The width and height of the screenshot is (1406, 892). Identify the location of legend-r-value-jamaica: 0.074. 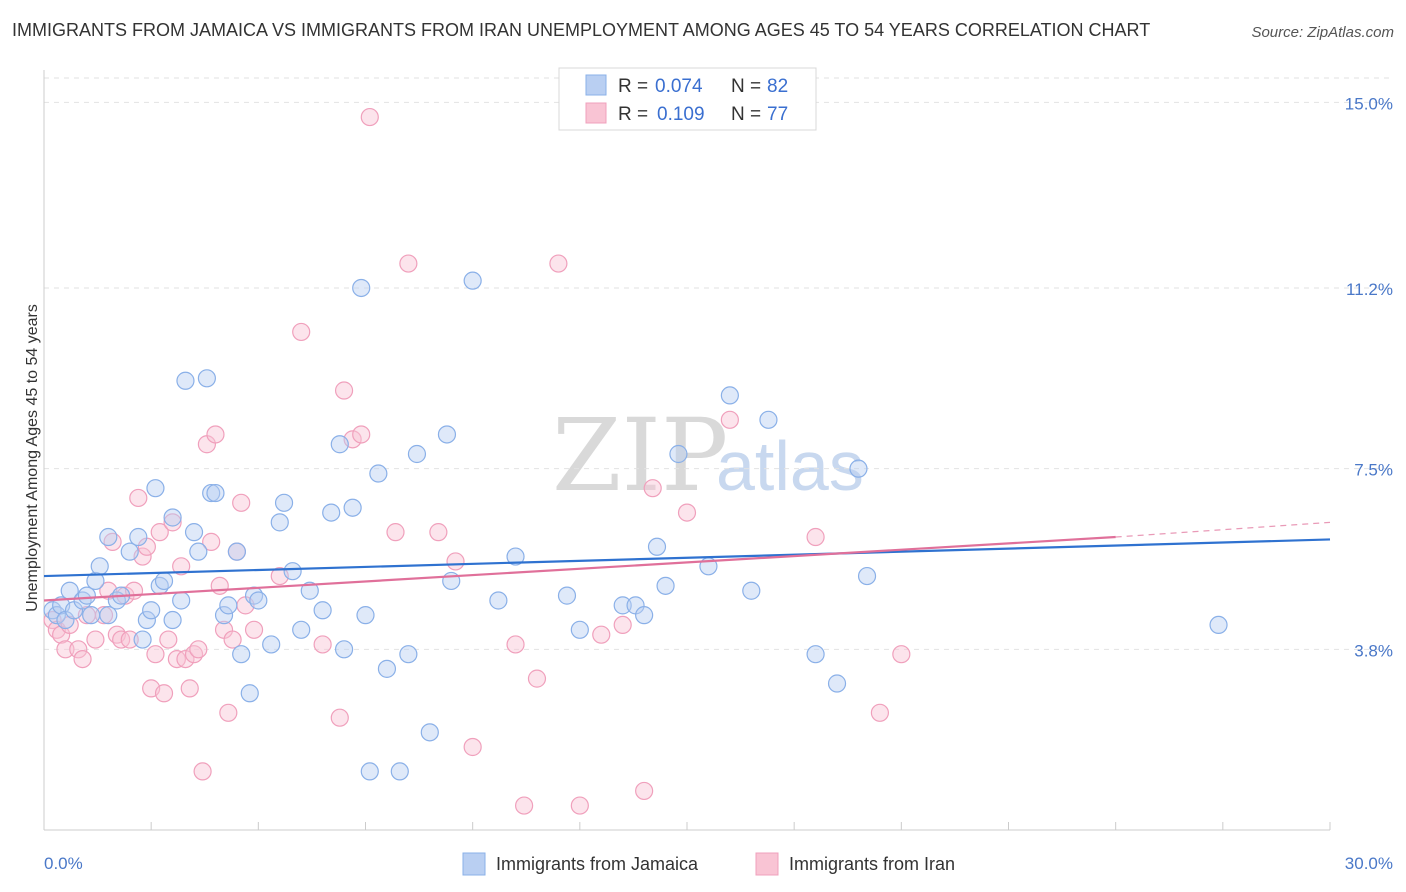
(679, 86).